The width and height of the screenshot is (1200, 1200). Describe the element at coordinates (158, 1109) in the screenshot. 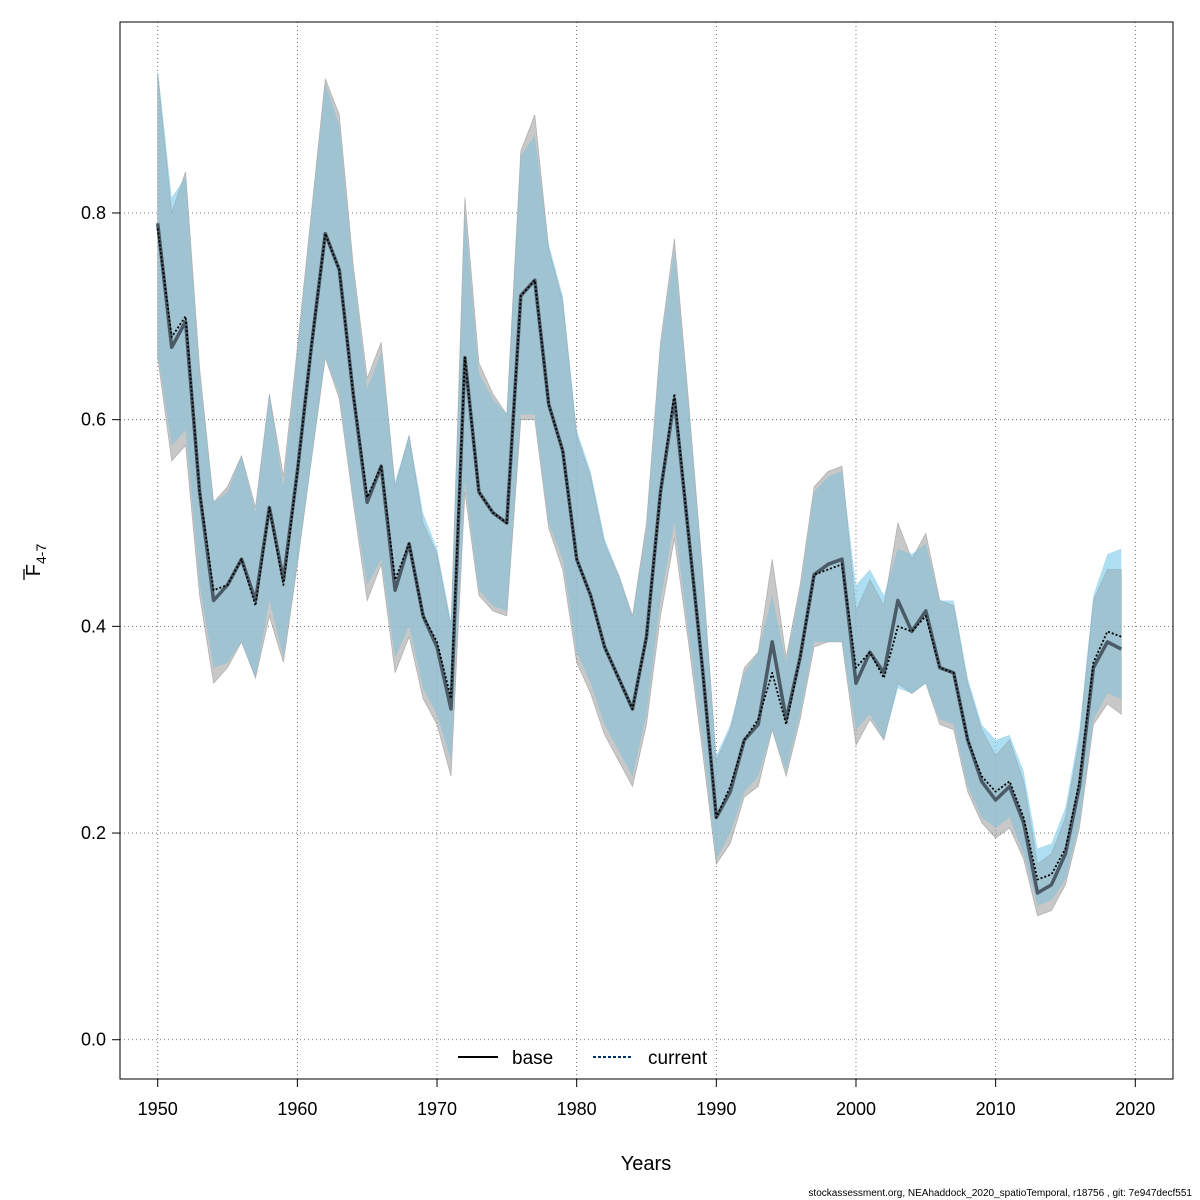

I see `x-tick-label-1950: 1950` at that location.